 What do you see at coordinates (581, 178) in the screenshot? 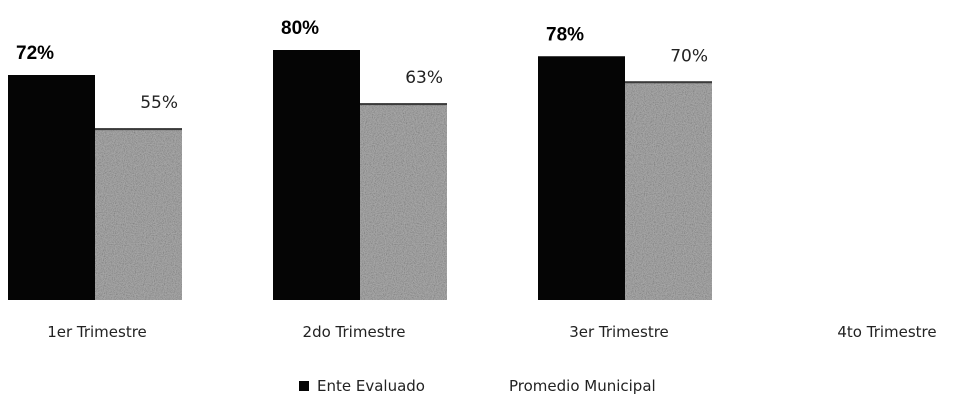
I see `bar-ente-evaluado-3er-trimestre` at bounding box center [581, 178].